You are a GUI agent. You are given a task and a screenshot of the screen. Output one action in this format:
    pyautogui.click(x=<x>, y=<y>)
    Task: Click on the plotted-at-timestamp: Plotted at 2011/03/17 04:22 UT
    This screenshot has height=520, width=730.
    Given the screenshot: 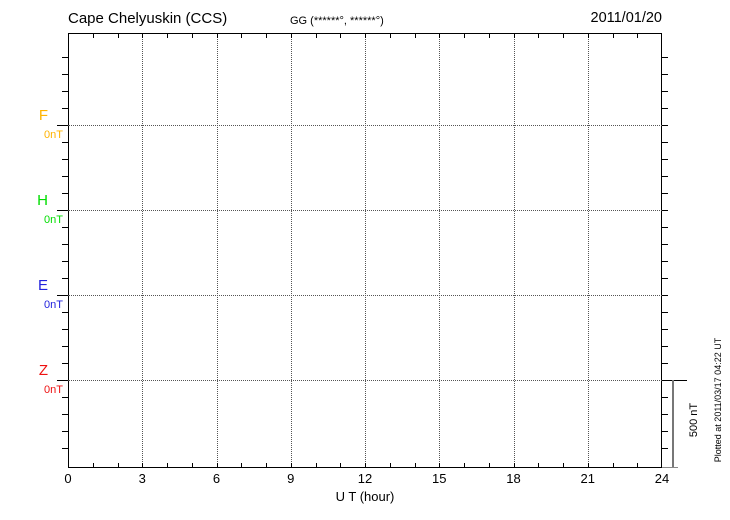 What is the action you would take?
    pyautogui.click(x=718, y=400)
    